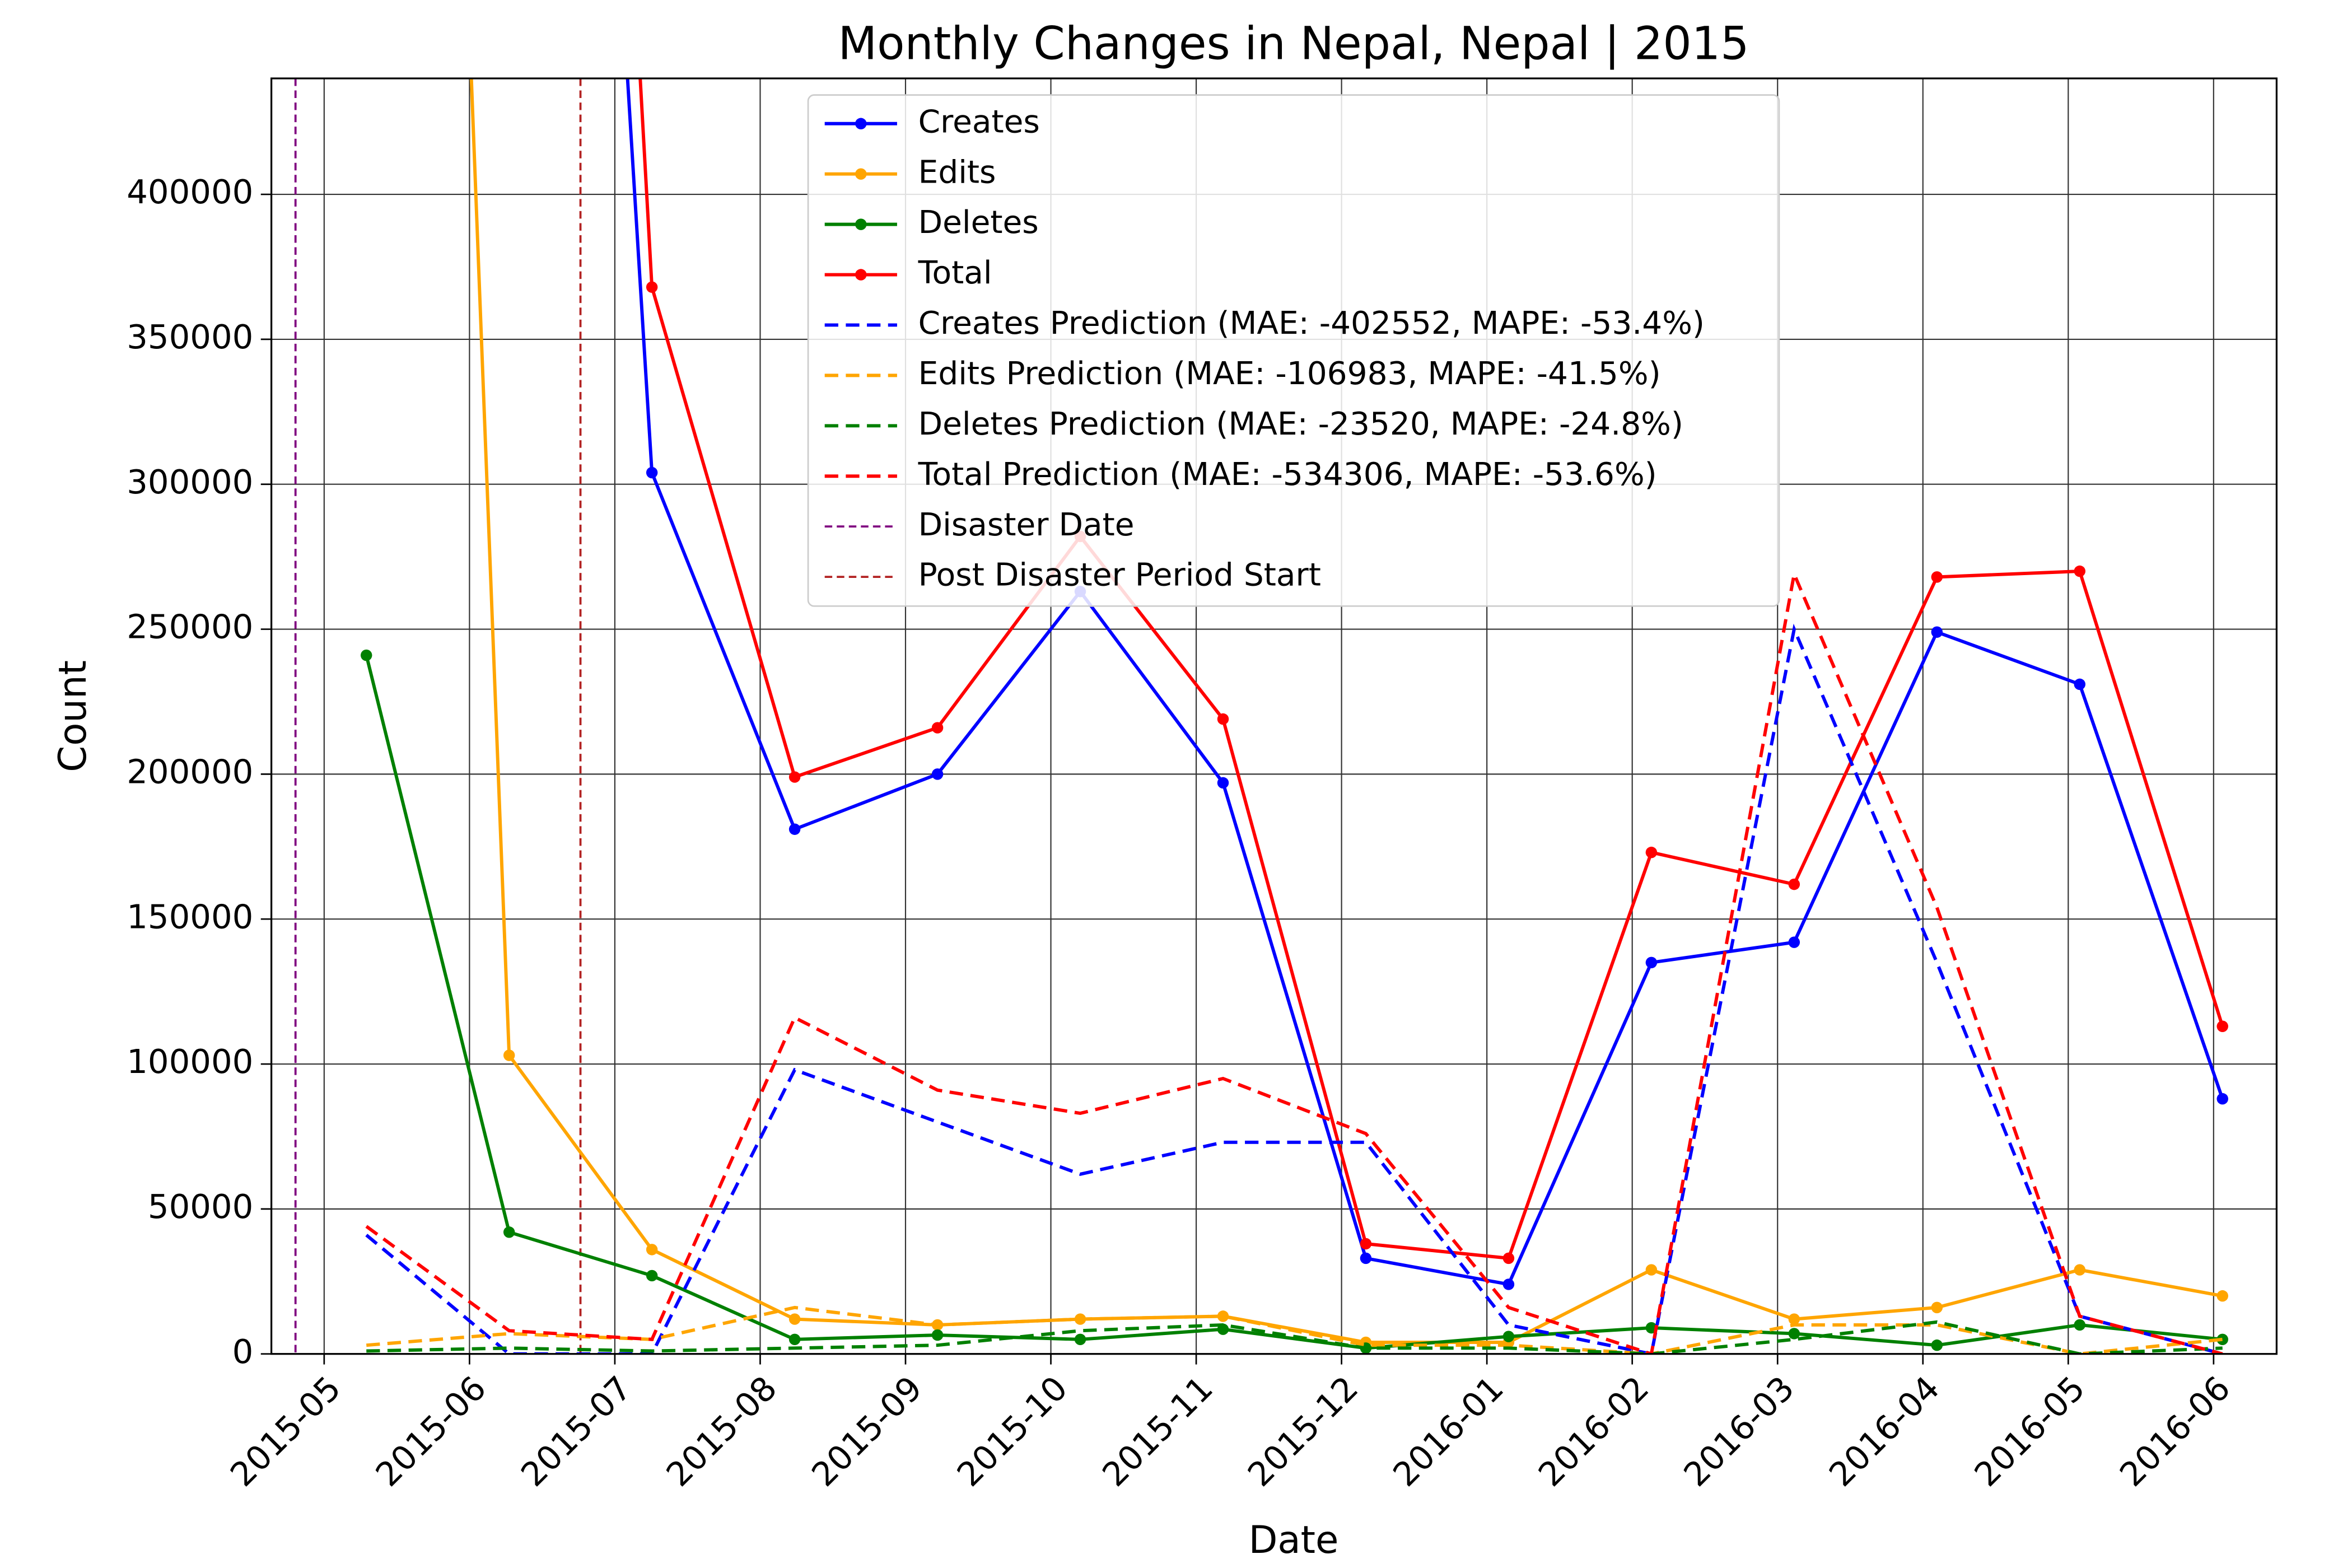  What do you see at coordinates (1739, 1432) in the screenshot?
I see `x-tick-label: 2016-03` at bounding box center [1739, 1432].